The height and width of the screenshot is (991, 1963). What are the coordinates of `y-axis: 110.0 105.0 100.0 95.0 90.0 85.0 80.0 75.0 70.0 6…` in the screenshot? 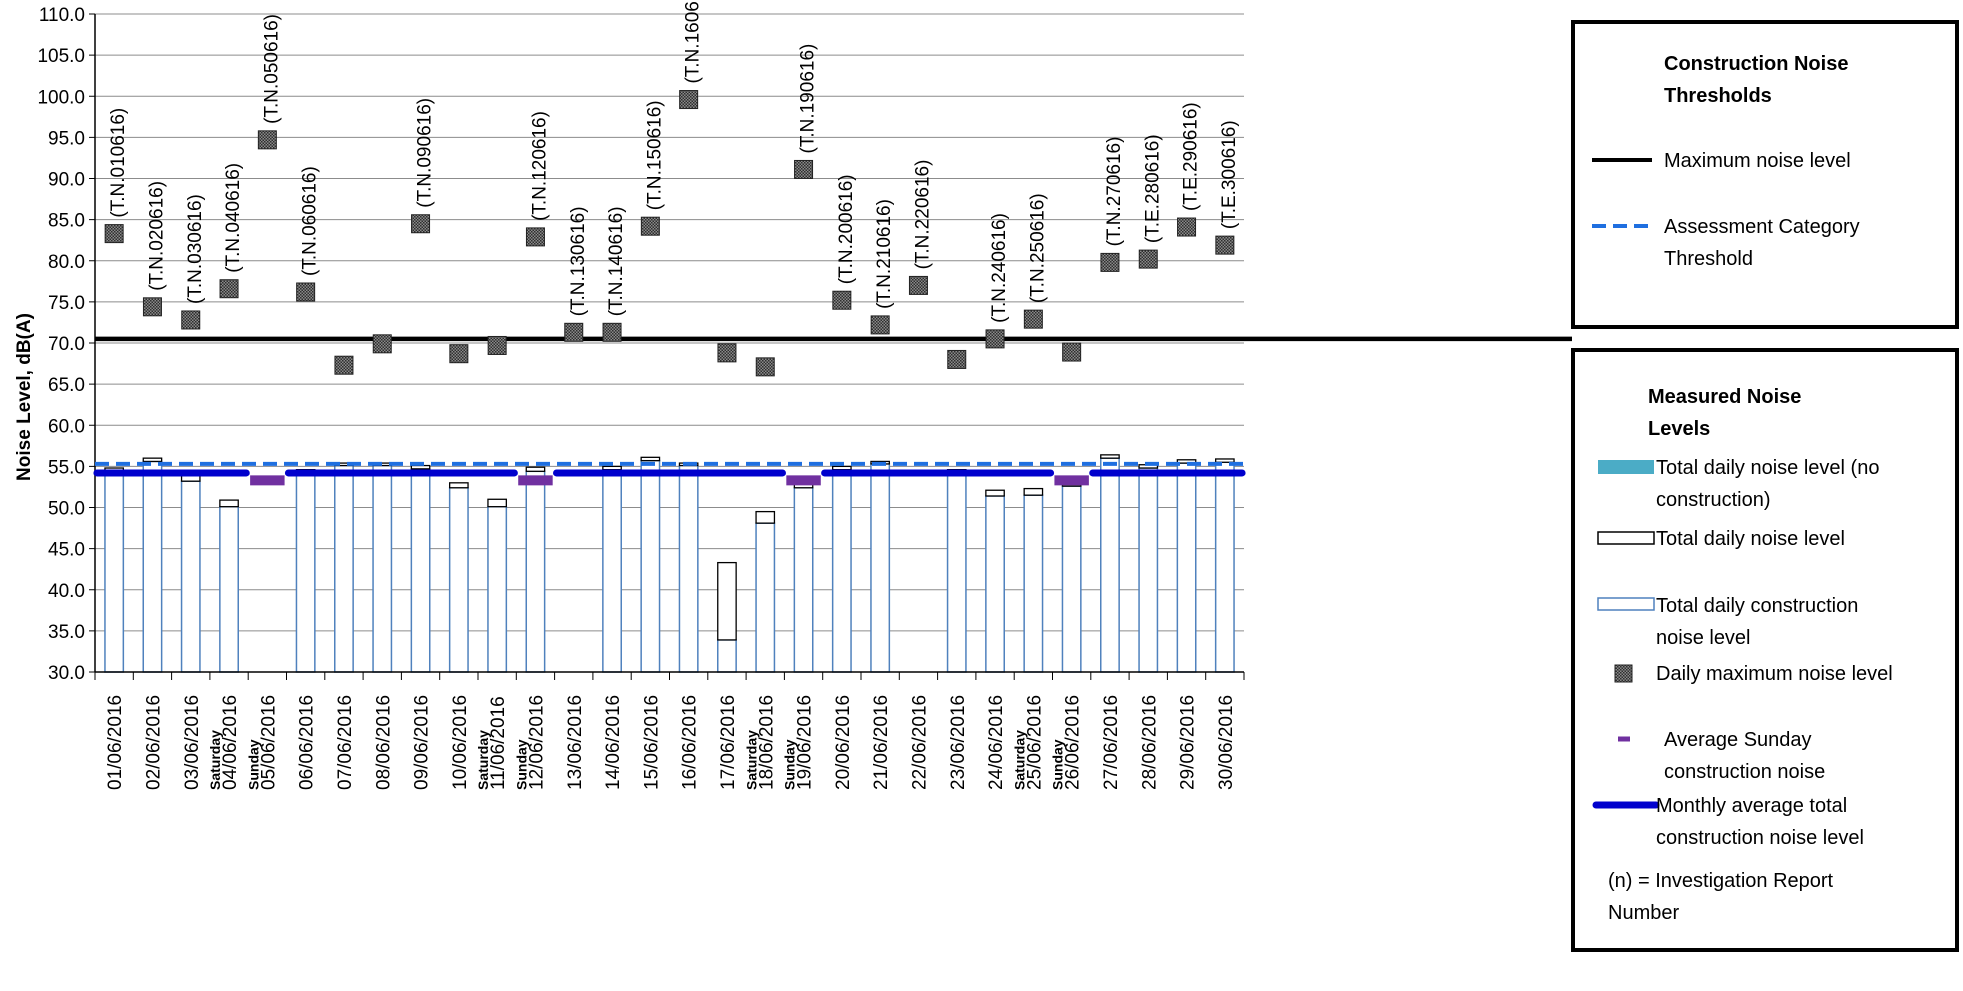 It's located at (66, 344).